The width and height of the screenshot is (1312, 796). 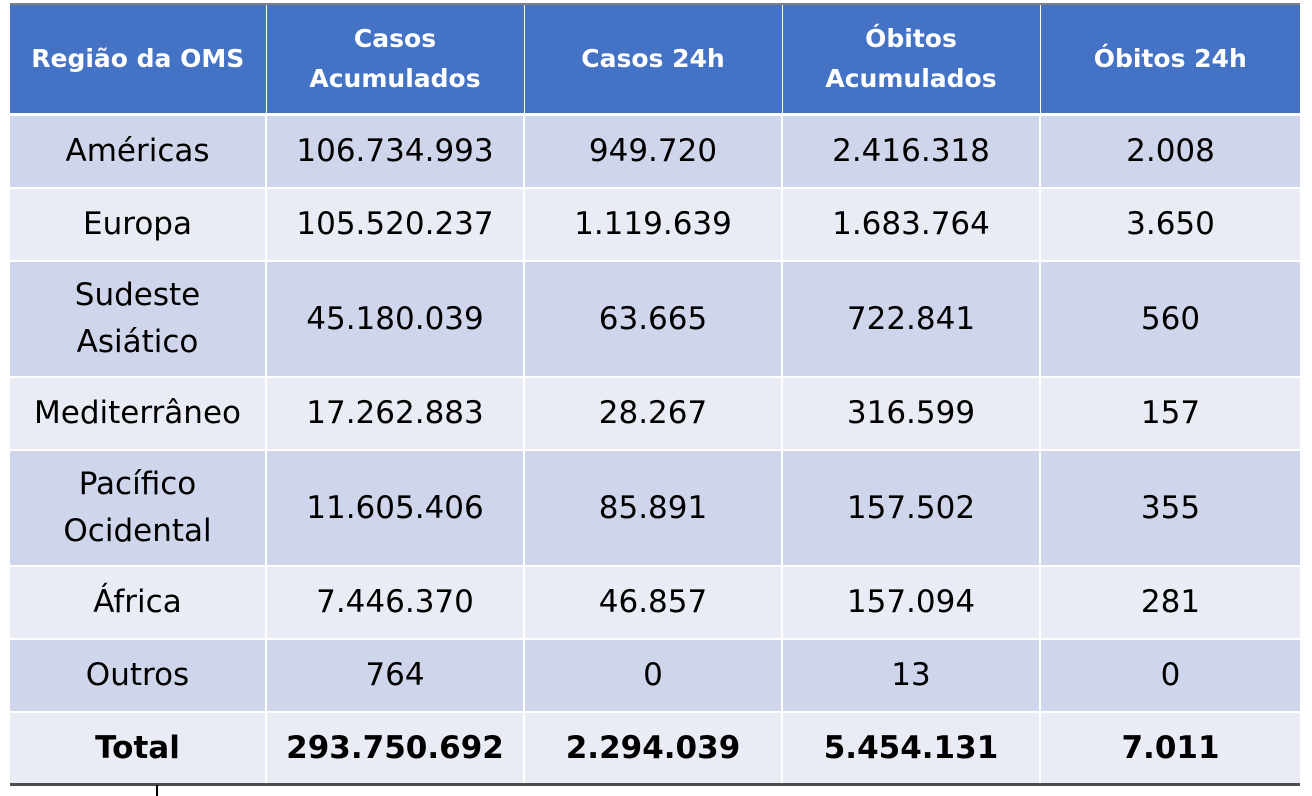 I want to click on cell-region: Sudeste Asiático, so click(x=138, y=319).